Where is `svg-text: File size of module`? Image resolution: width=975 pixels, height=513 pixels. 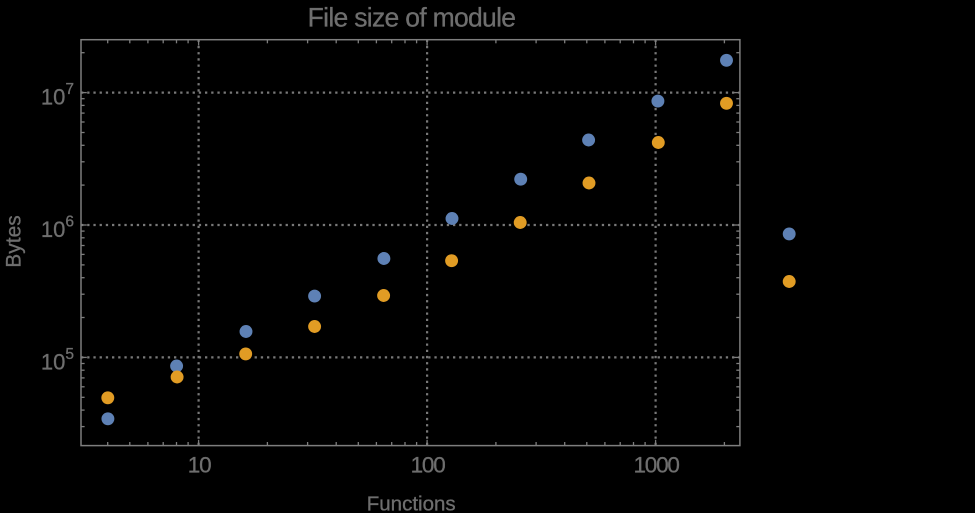 svg-text: File size of module is located at coordinates (412, 17).